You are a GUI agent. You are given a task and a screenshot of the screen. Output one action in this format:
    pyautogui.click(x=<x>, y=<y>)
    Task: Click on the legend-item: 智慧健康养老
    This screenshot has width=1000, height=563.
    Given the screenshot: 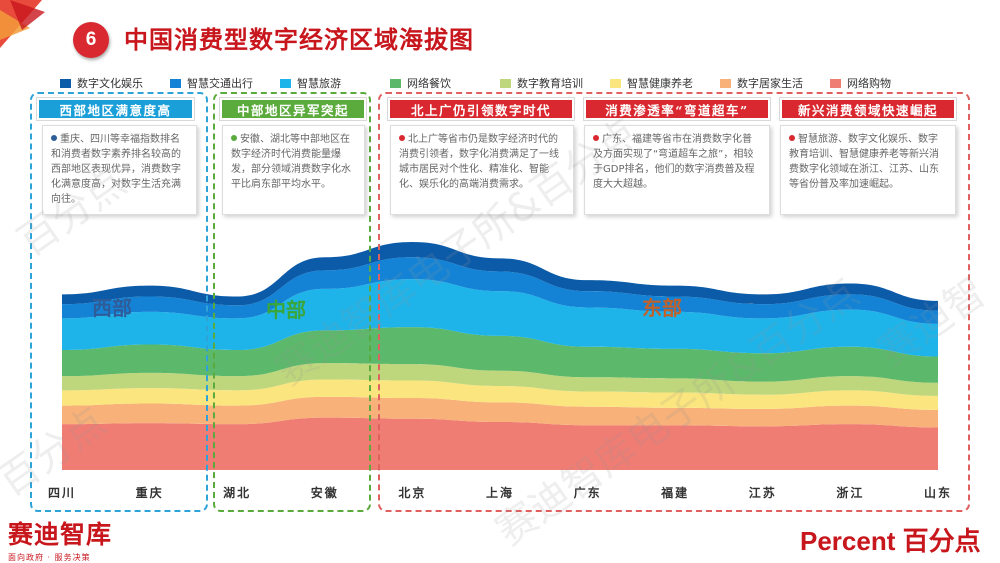 What is the action you would take?
    pyautogui.click(x=651, y=83)
    